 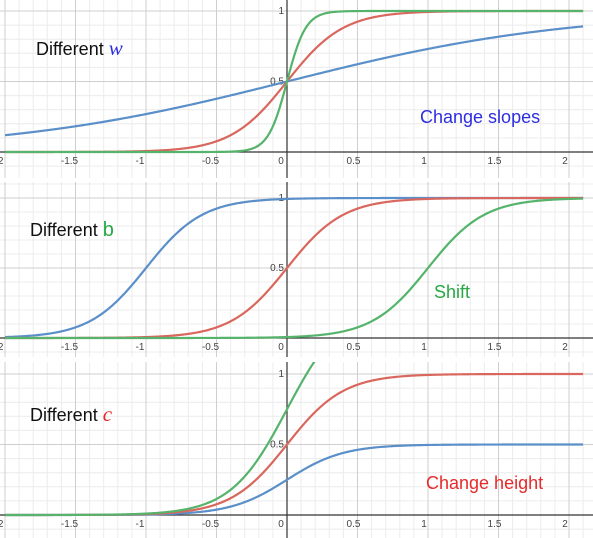 I want to click on panel-annotation: Different b, so click(x=72, y=230).